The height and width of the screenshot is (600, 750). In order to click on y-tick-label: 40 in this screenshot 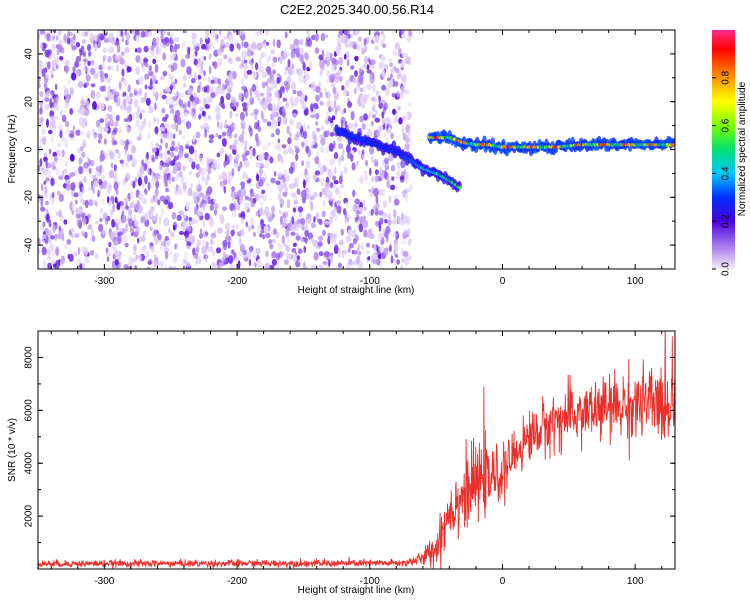, I will do `click(29, 54)`.